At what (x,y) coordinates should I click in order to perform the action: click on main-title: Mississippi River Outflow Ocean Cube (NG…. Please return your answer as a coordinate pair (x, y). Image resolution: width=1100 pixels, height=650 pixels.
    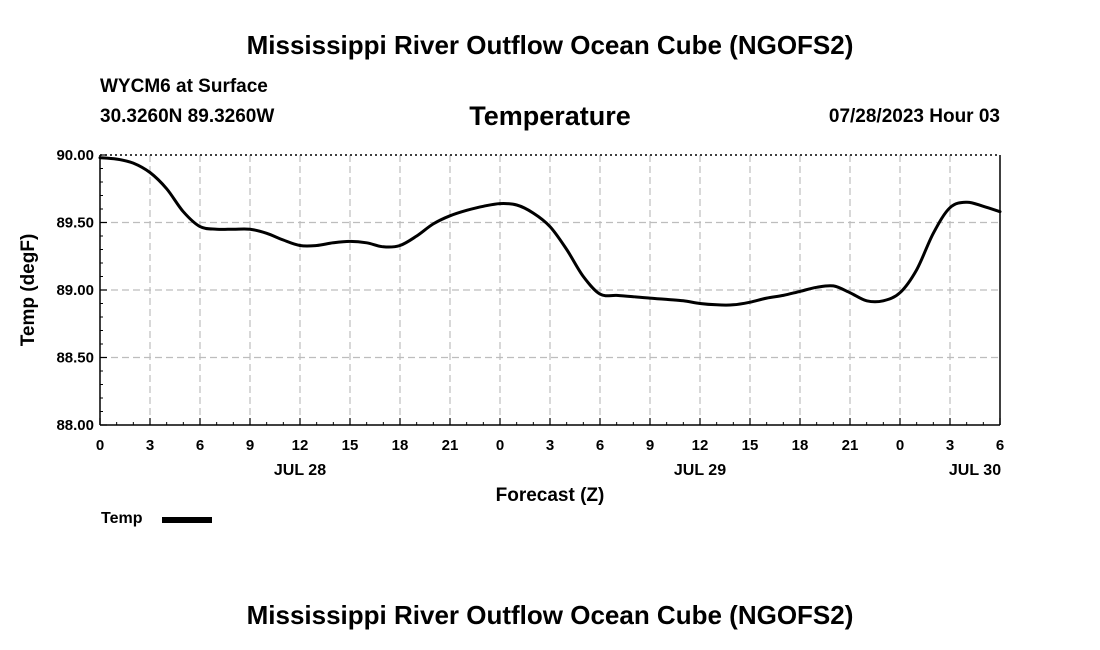
    Looking at the image, I should click on (550, 45).